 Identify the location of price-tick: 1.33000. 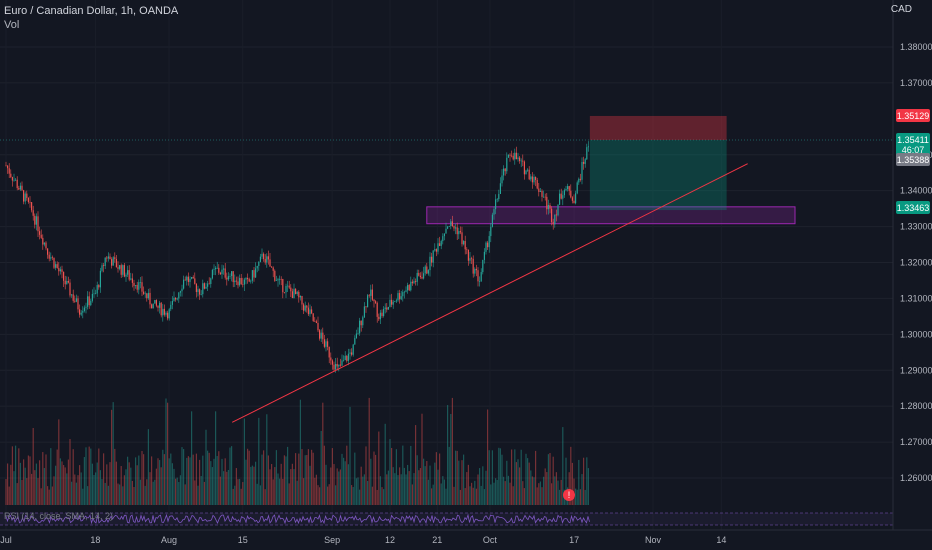
(916, 227).